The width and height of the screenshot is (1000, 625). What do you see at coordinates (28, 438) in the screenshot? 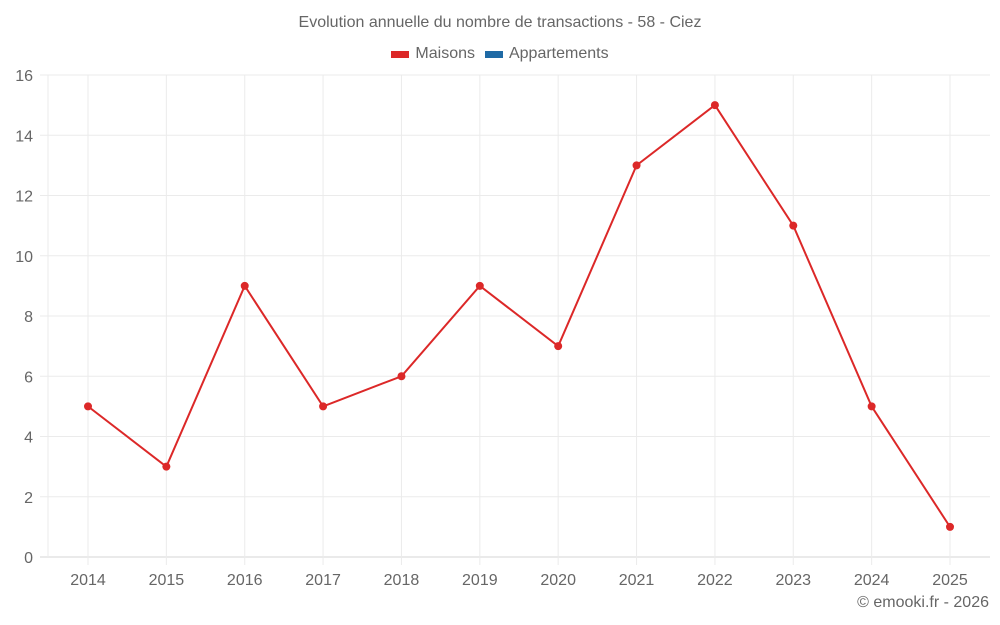
I see `y-tick-label: 4` at bounding box center [28, 438].